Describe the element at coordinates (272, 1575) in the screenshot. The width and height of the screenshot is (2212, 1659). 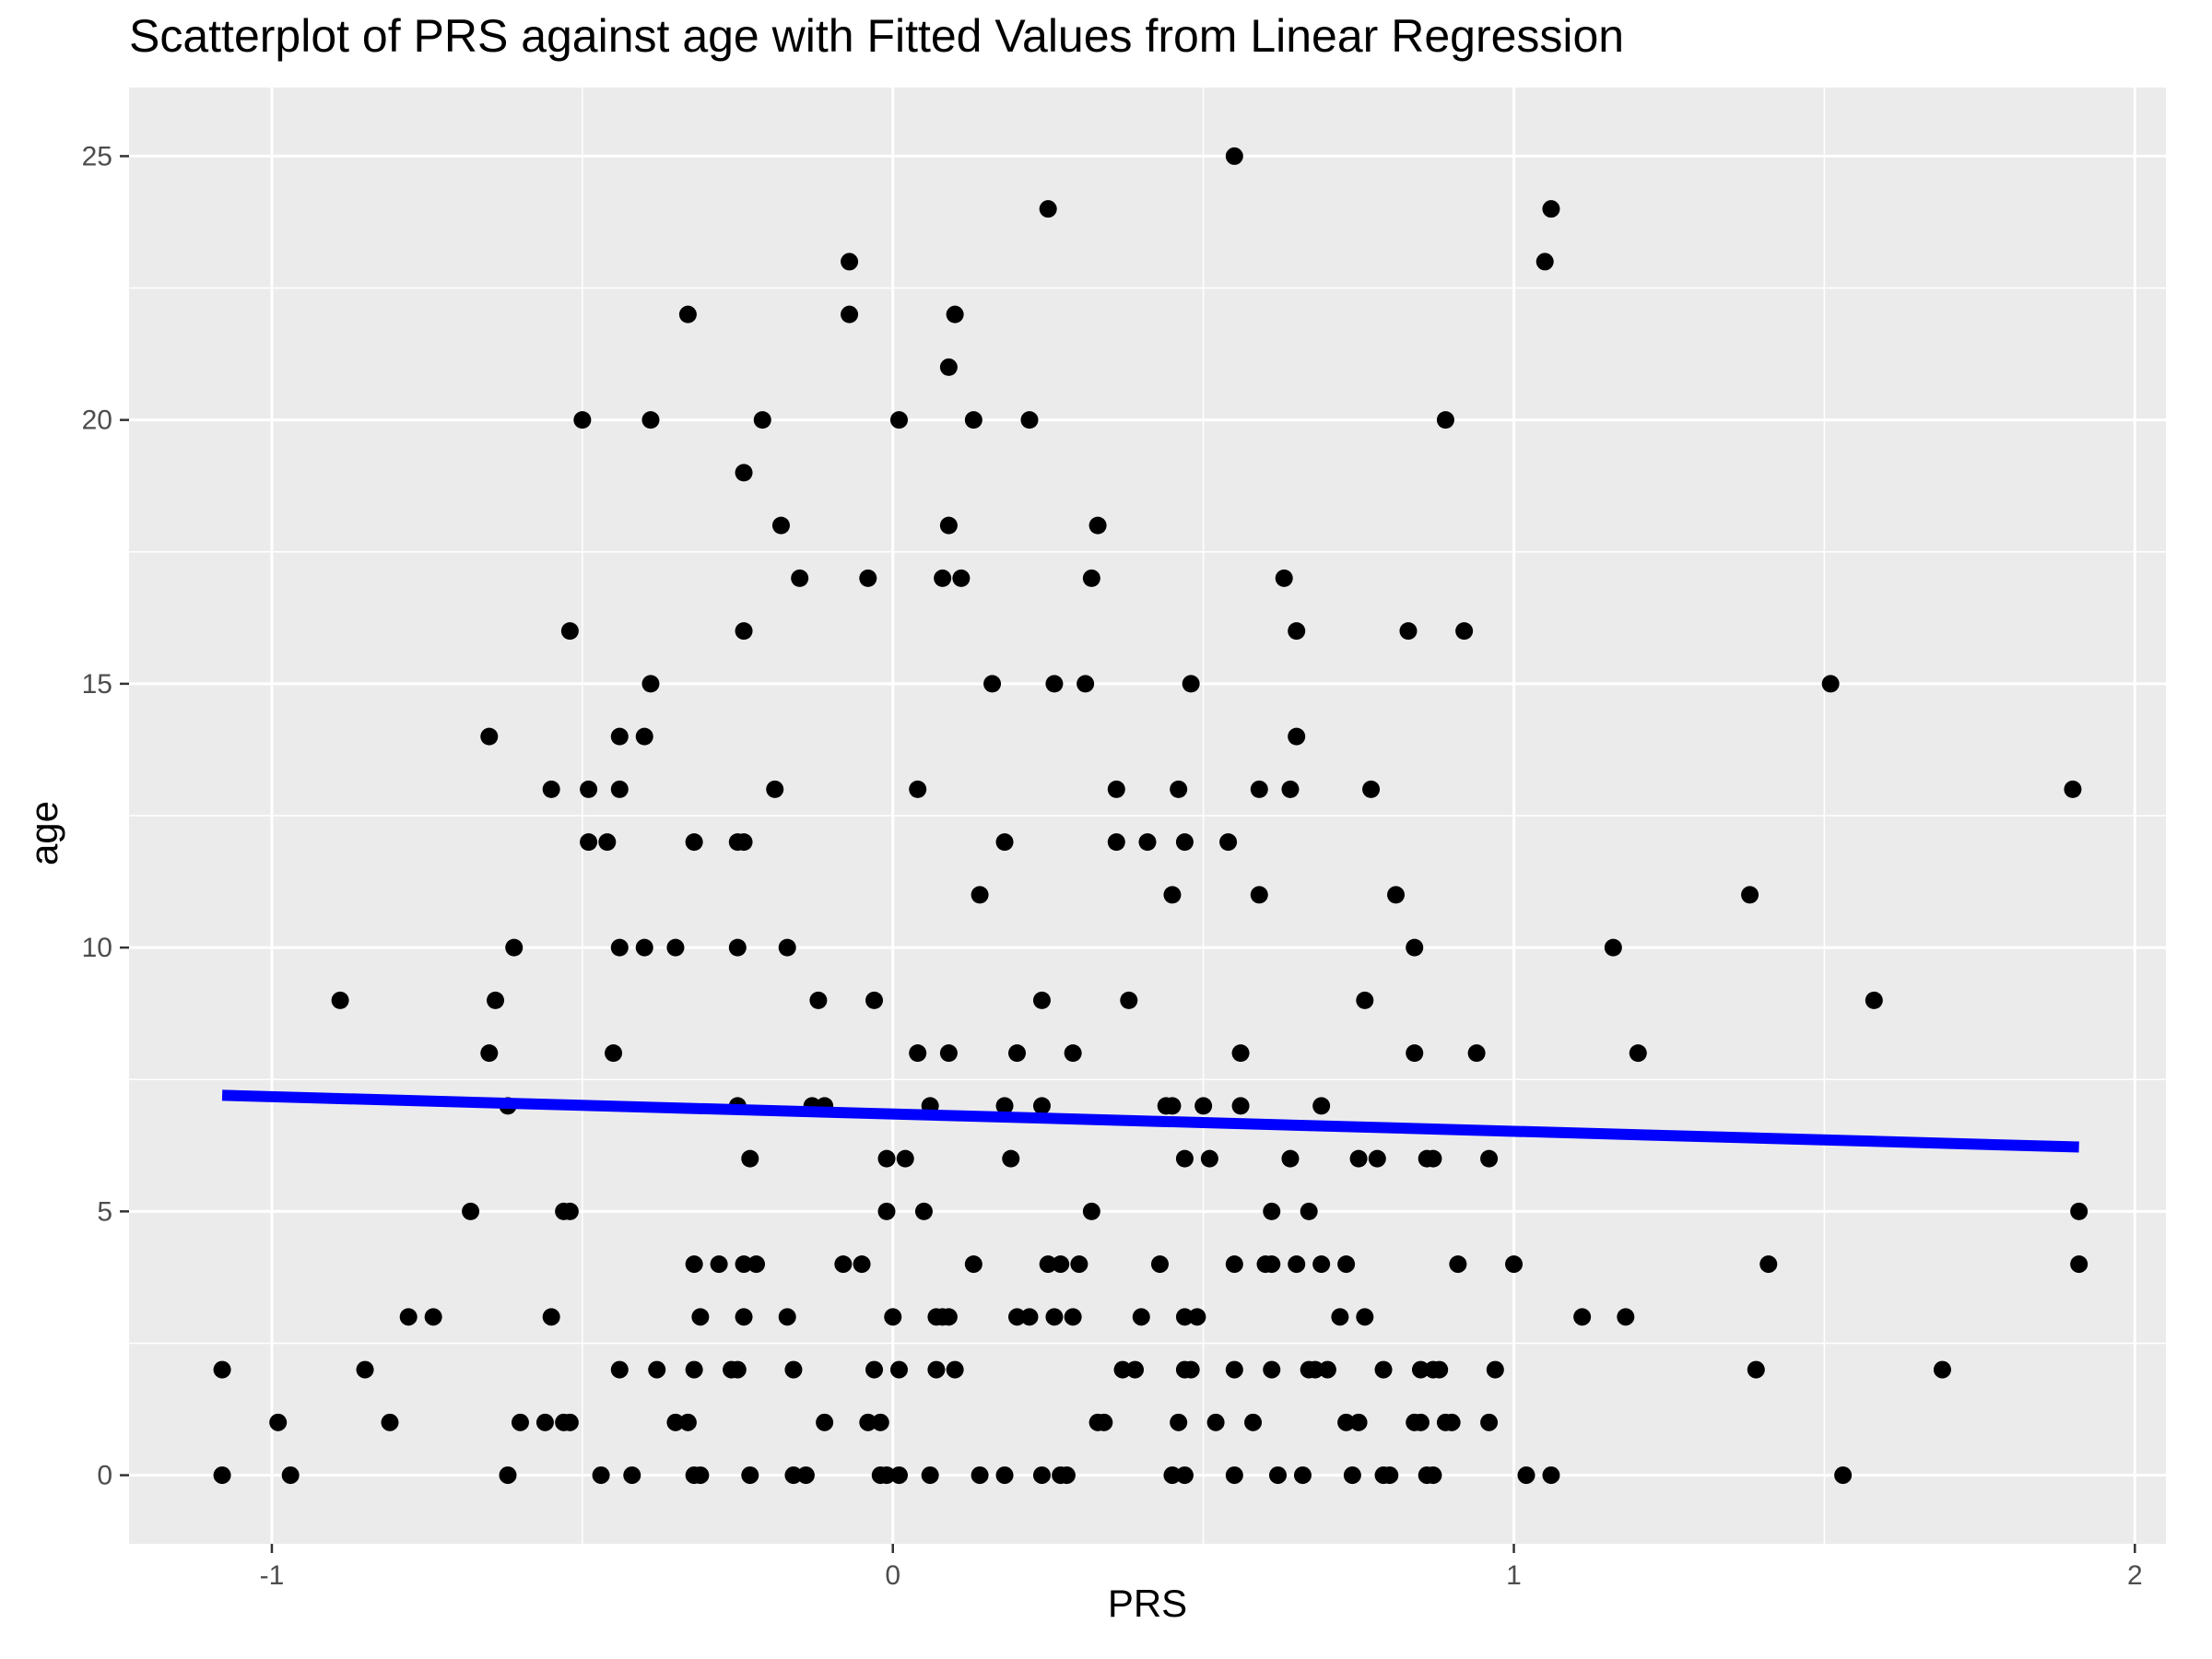
I see `x-tick-label: -1` at that location.